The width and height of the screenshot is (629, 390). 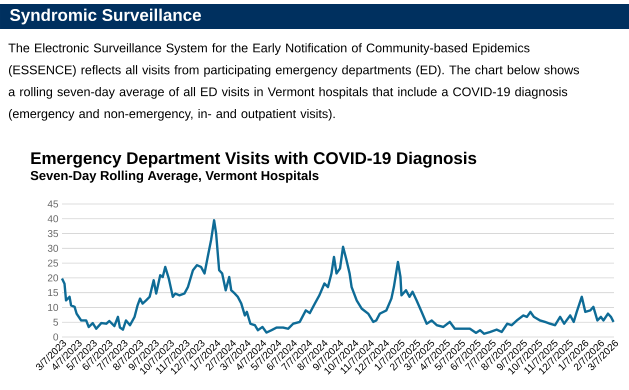 I want to click on text: Syndromic Surveillance, so click(x=105, y=16).